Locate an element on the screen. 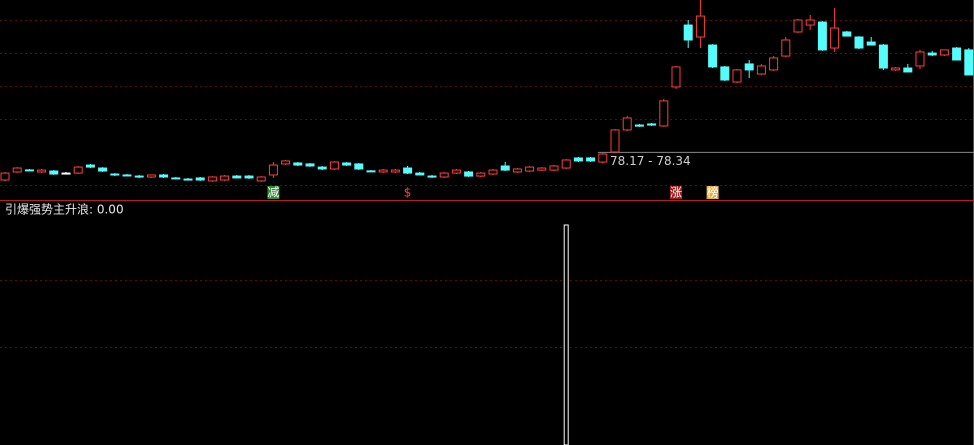 The height and width of the screenshot is (445, 974). signal-label: $ is located at coordinates (408, 193).